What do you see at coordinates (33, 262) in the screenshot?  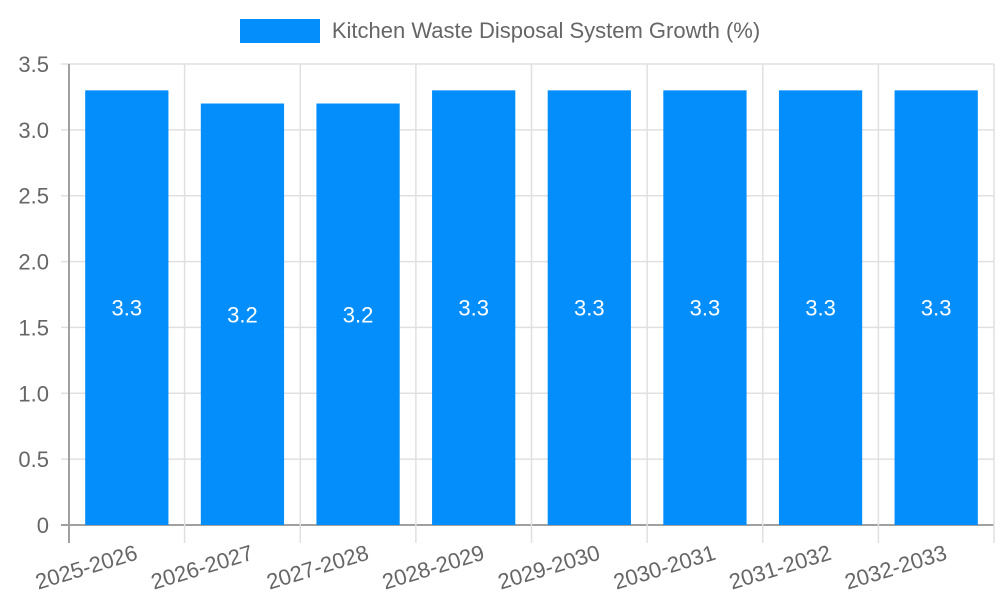 I see `y-tick-label: 2.0` at bounding box center [33, 262].